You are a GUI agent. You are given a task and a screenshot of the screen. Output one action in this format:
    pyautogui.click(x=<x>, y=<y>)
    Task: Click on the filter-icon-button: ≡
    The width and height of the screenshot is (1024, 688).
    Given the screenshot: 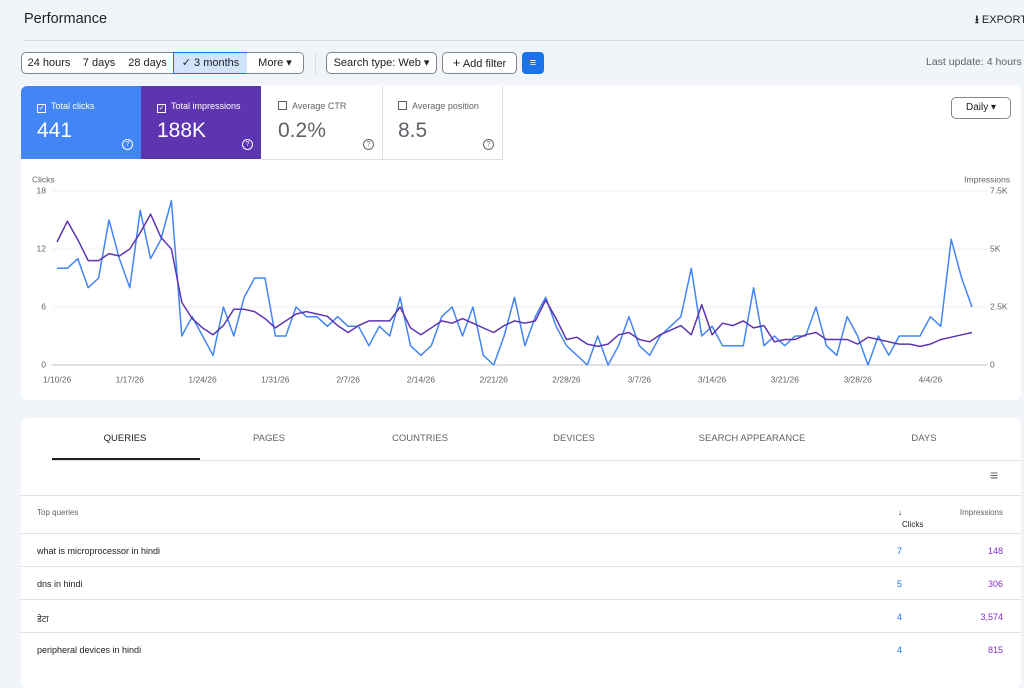 What is the action you would take?
    pyautogui.click(x=533, y=63)
    